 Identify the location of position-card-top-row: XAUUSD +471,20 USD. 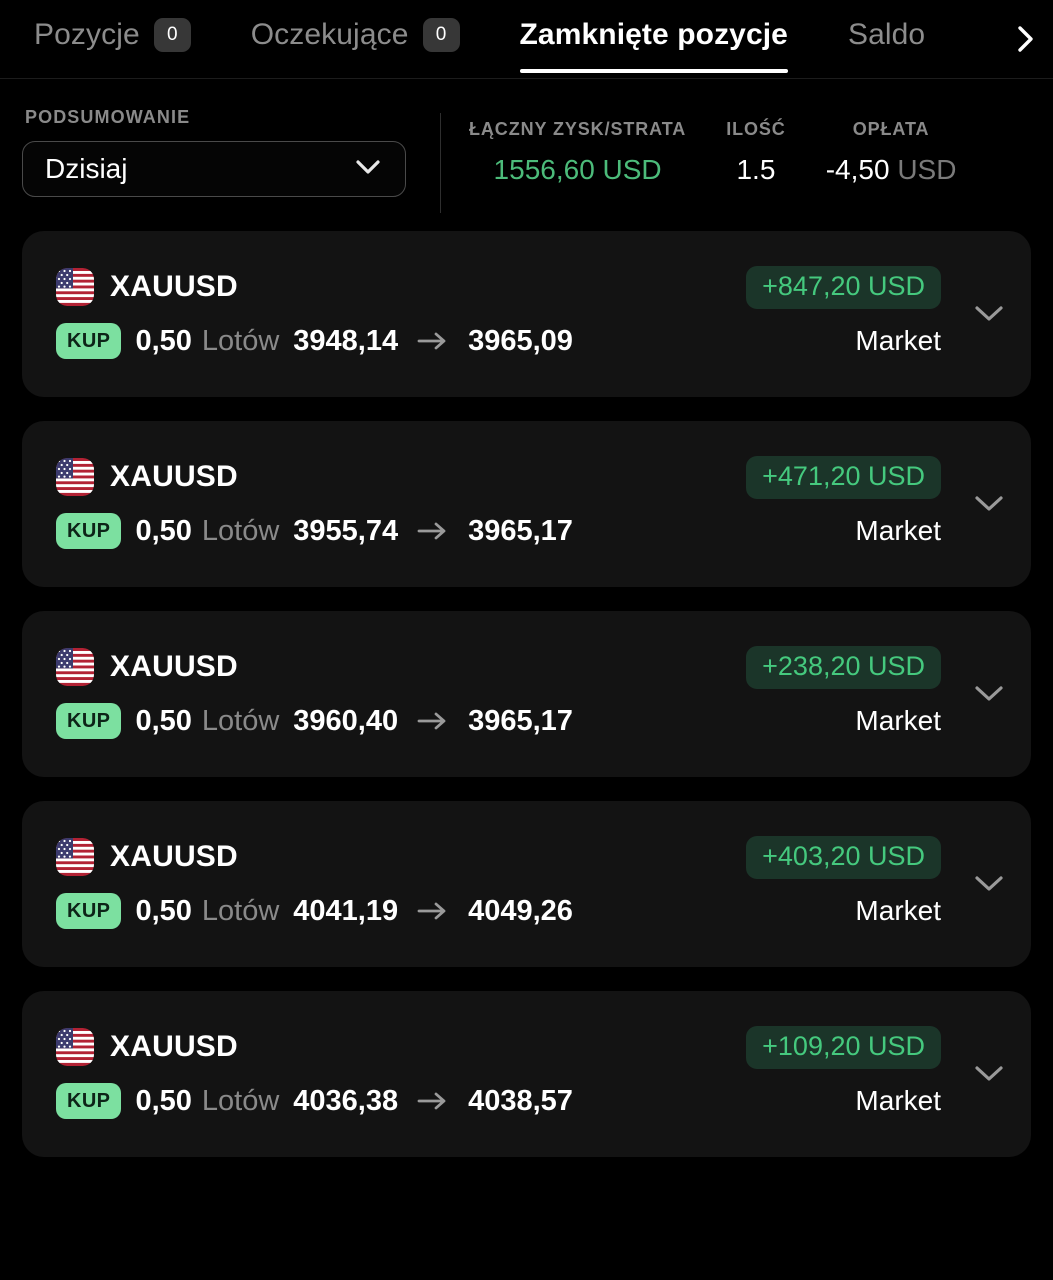
(529, 477).